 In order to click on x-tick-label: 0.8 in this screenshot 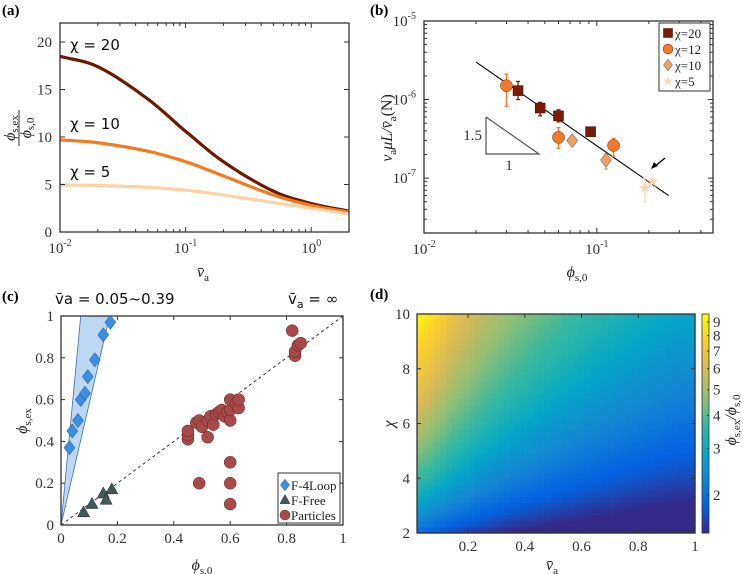, I will do `click(286, 539)`.